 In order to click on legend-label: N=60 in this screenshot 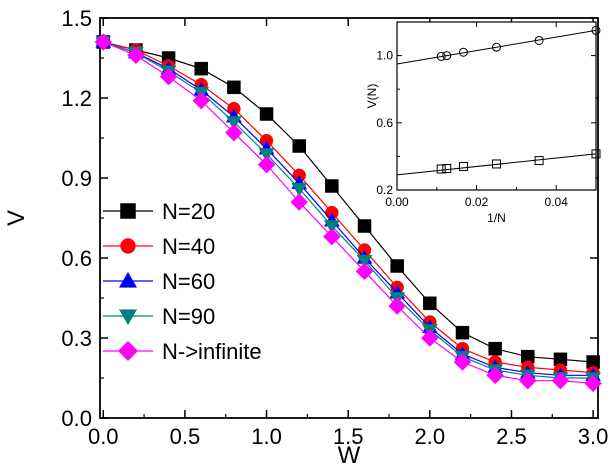, I will do `click(188, 281)`.